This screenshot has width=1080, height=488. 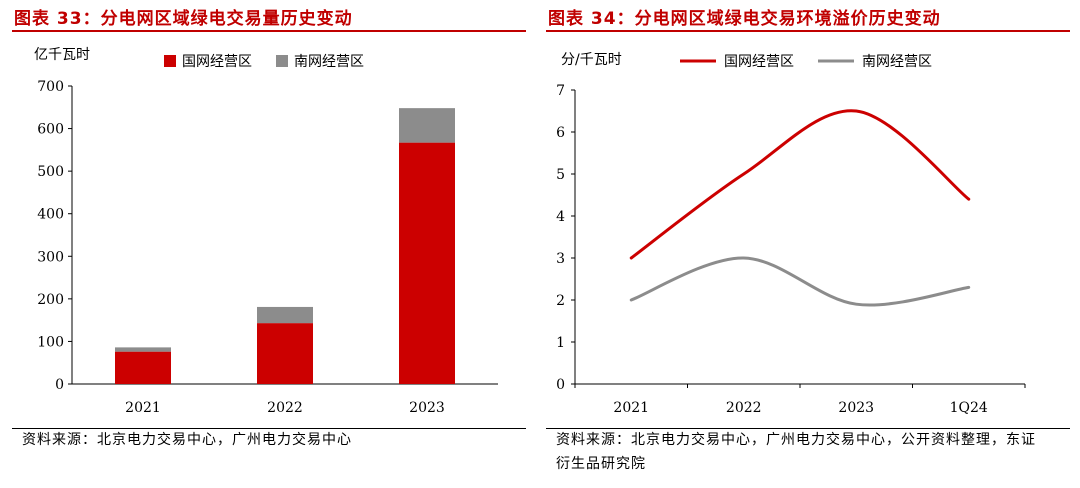 What do you see at coordinates (50, 172) in the screenshot?
I see `chart-33-y-tick-label: 500` at bounding box center [50, 172].